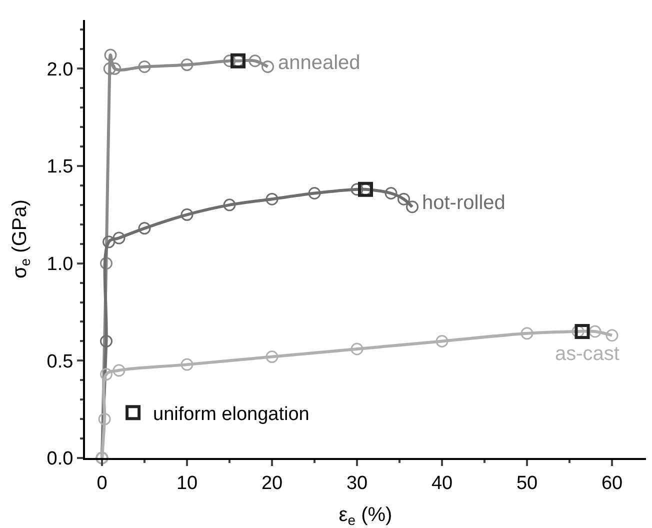  Describe the element at coordinates (102, 483) in the screenshot. I see `x-tick-label: 0` at that location.